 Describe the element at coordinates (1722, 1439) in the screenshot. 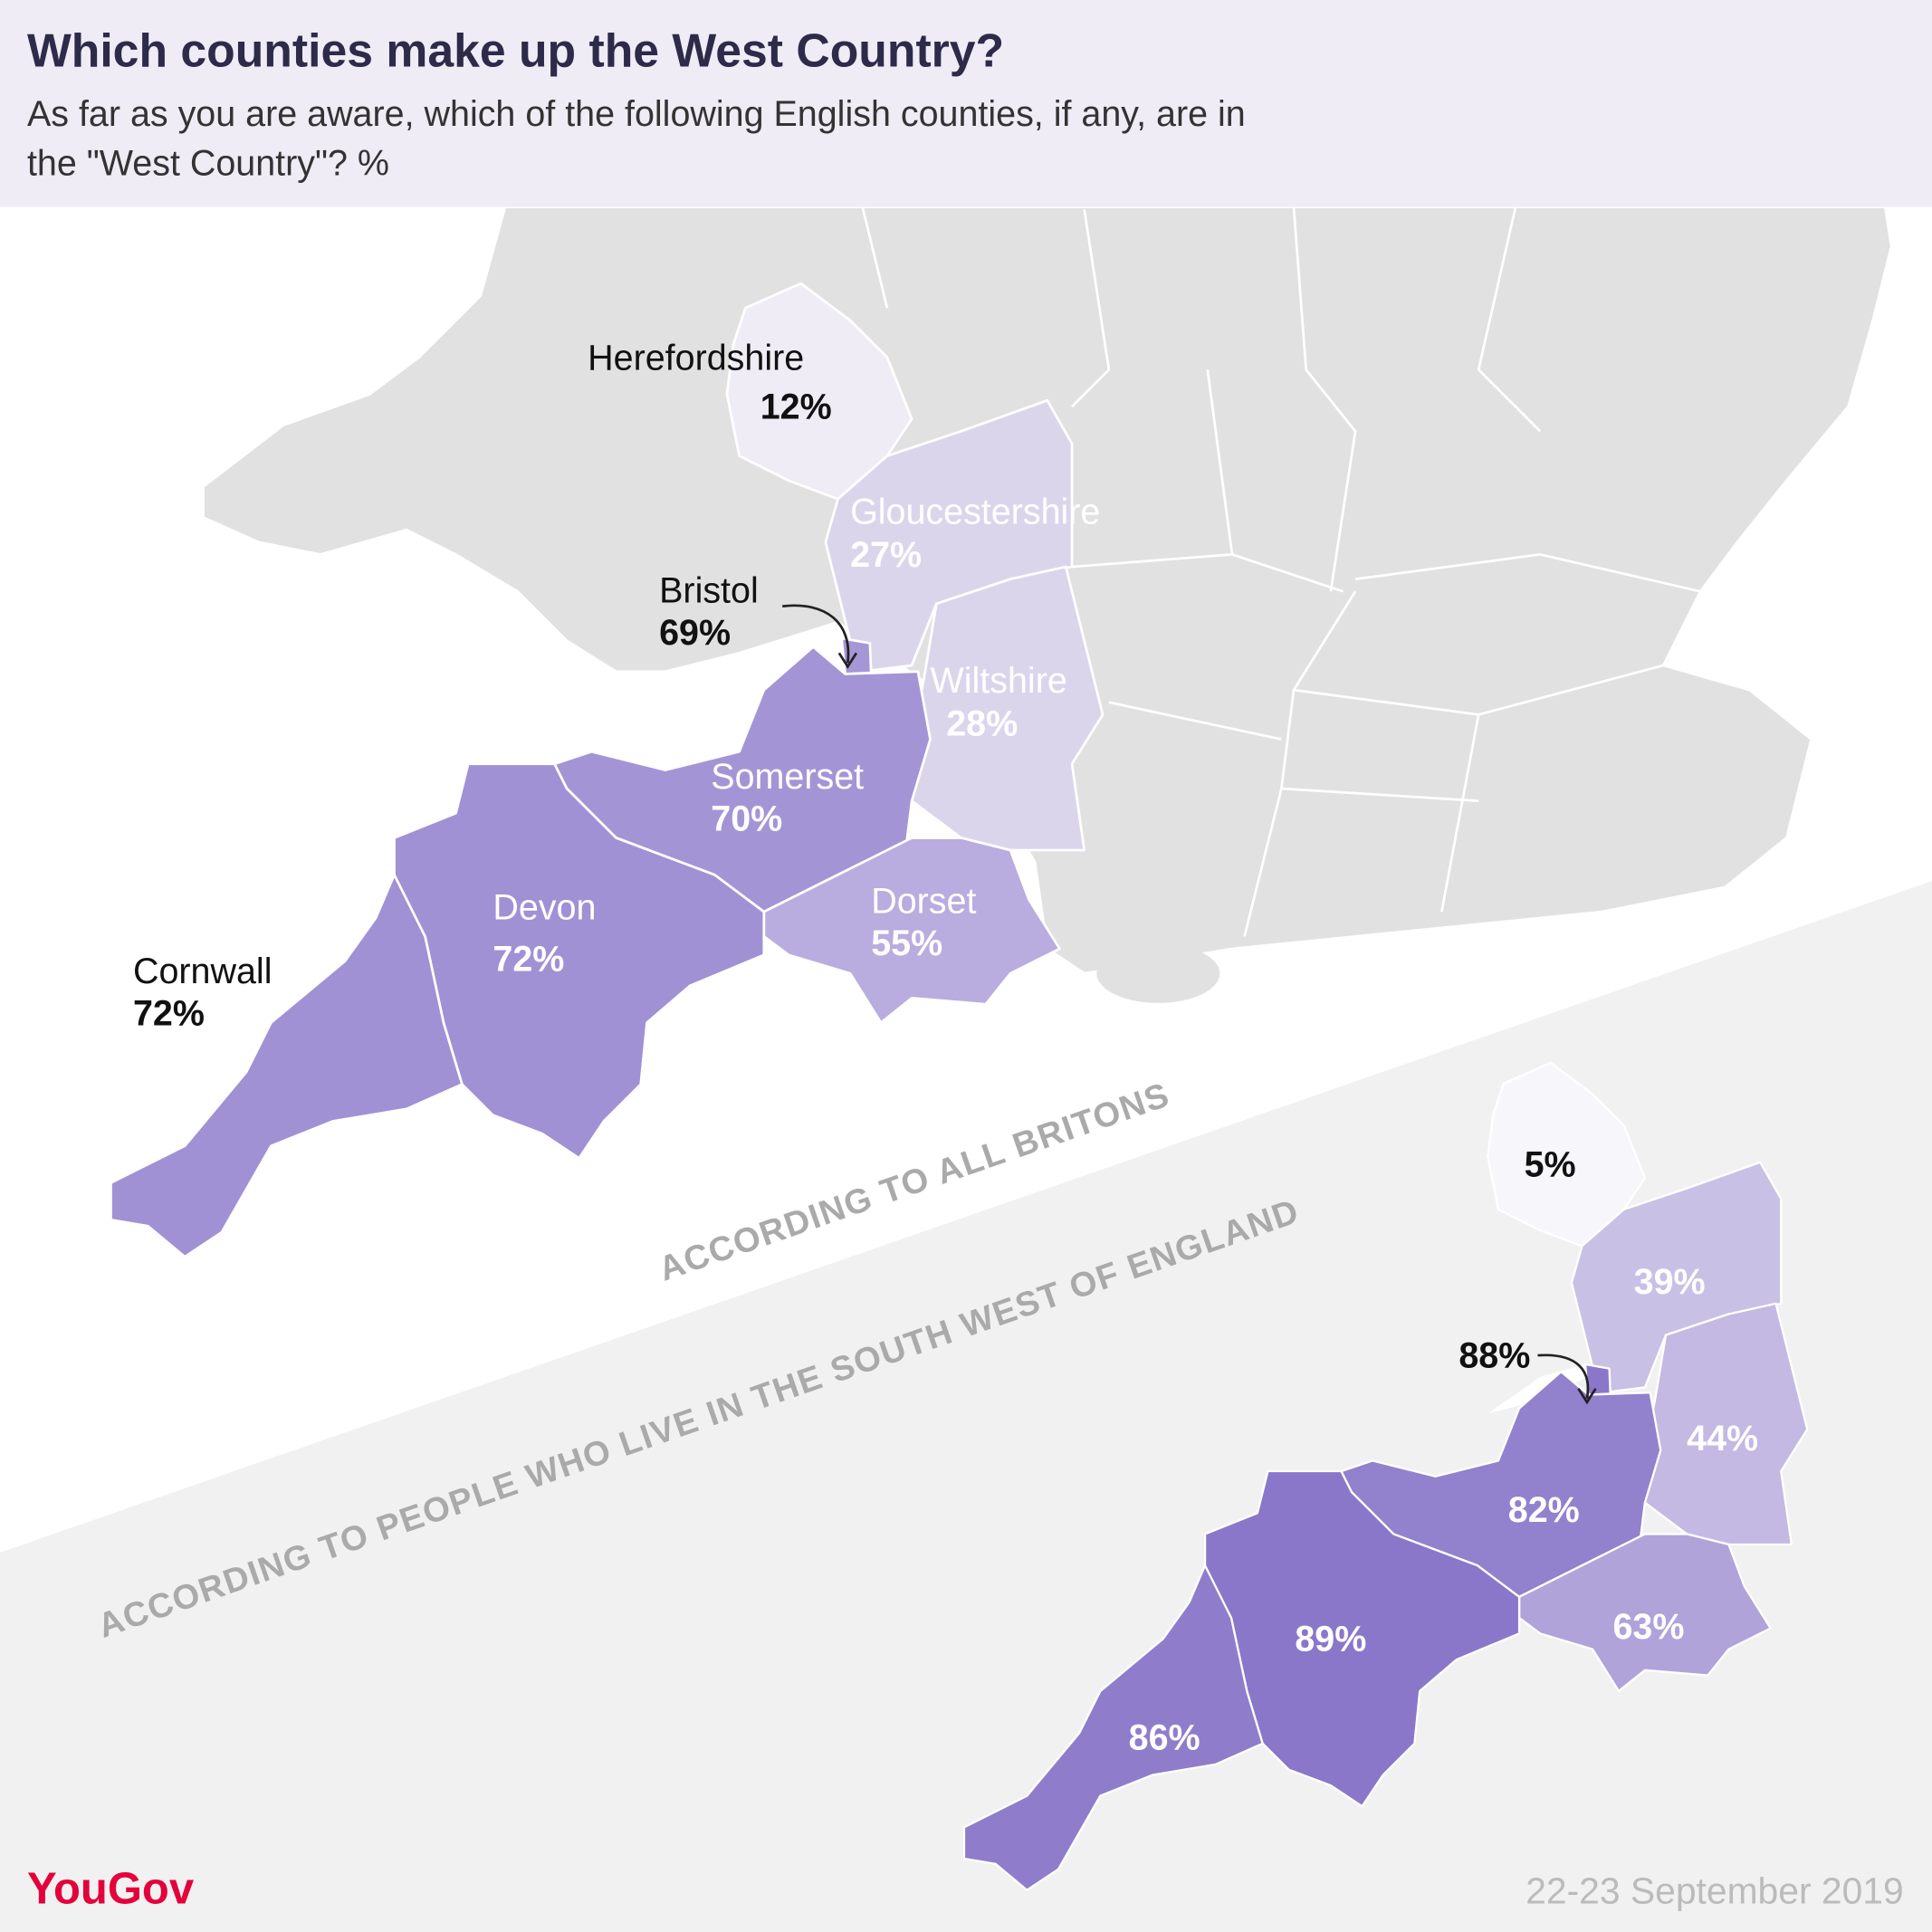

I see `county-value: 44%` at that location.